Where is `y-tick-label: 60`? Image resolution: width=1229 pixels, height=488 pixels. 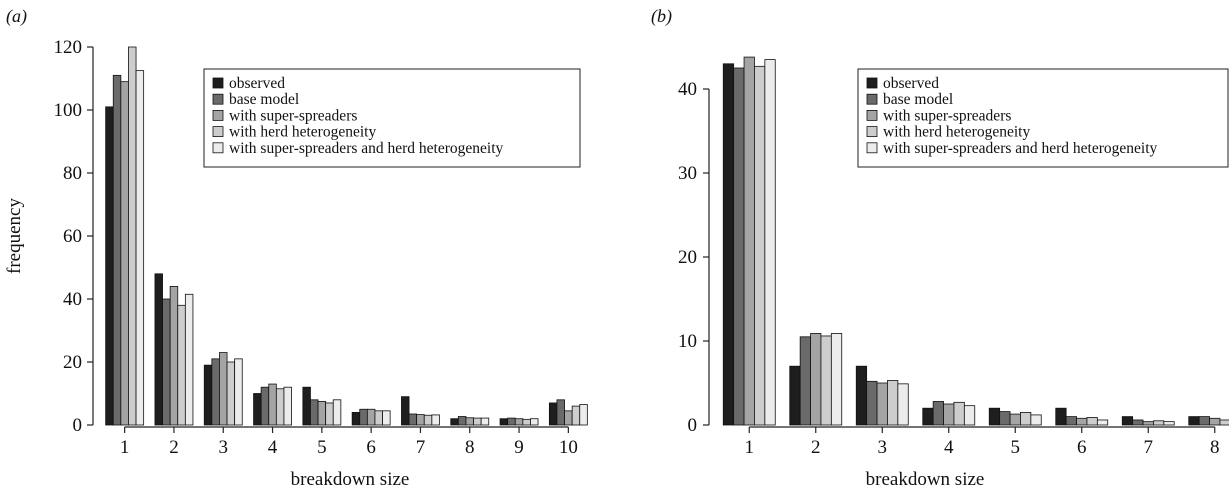 y-tick-label: 60 is located at coordinates (72, 236).